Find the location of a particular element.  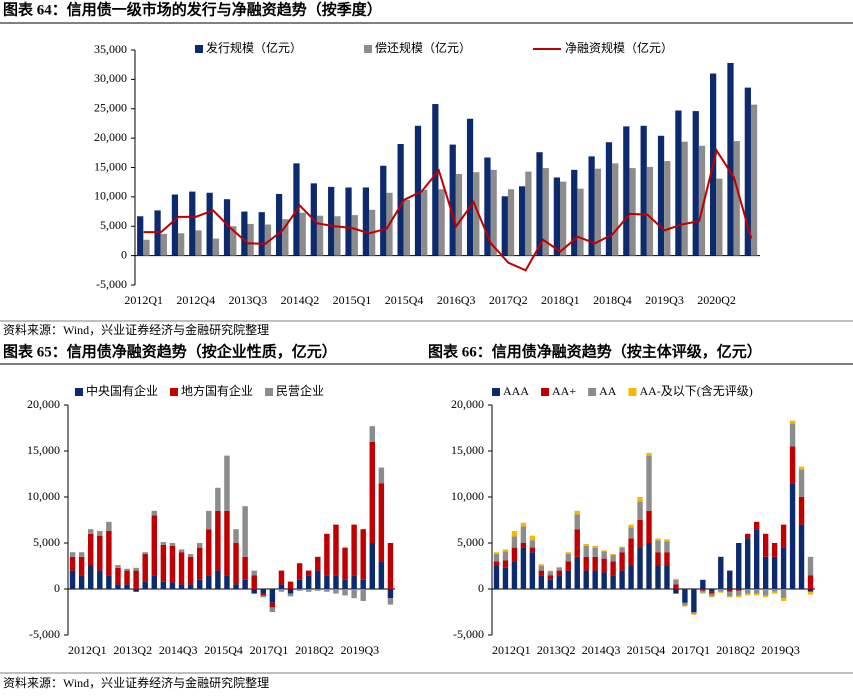

figure-title: 图表 64：信用债一级市场的发行与净融资趋势（按季度） is located at coordinates (192, 9).